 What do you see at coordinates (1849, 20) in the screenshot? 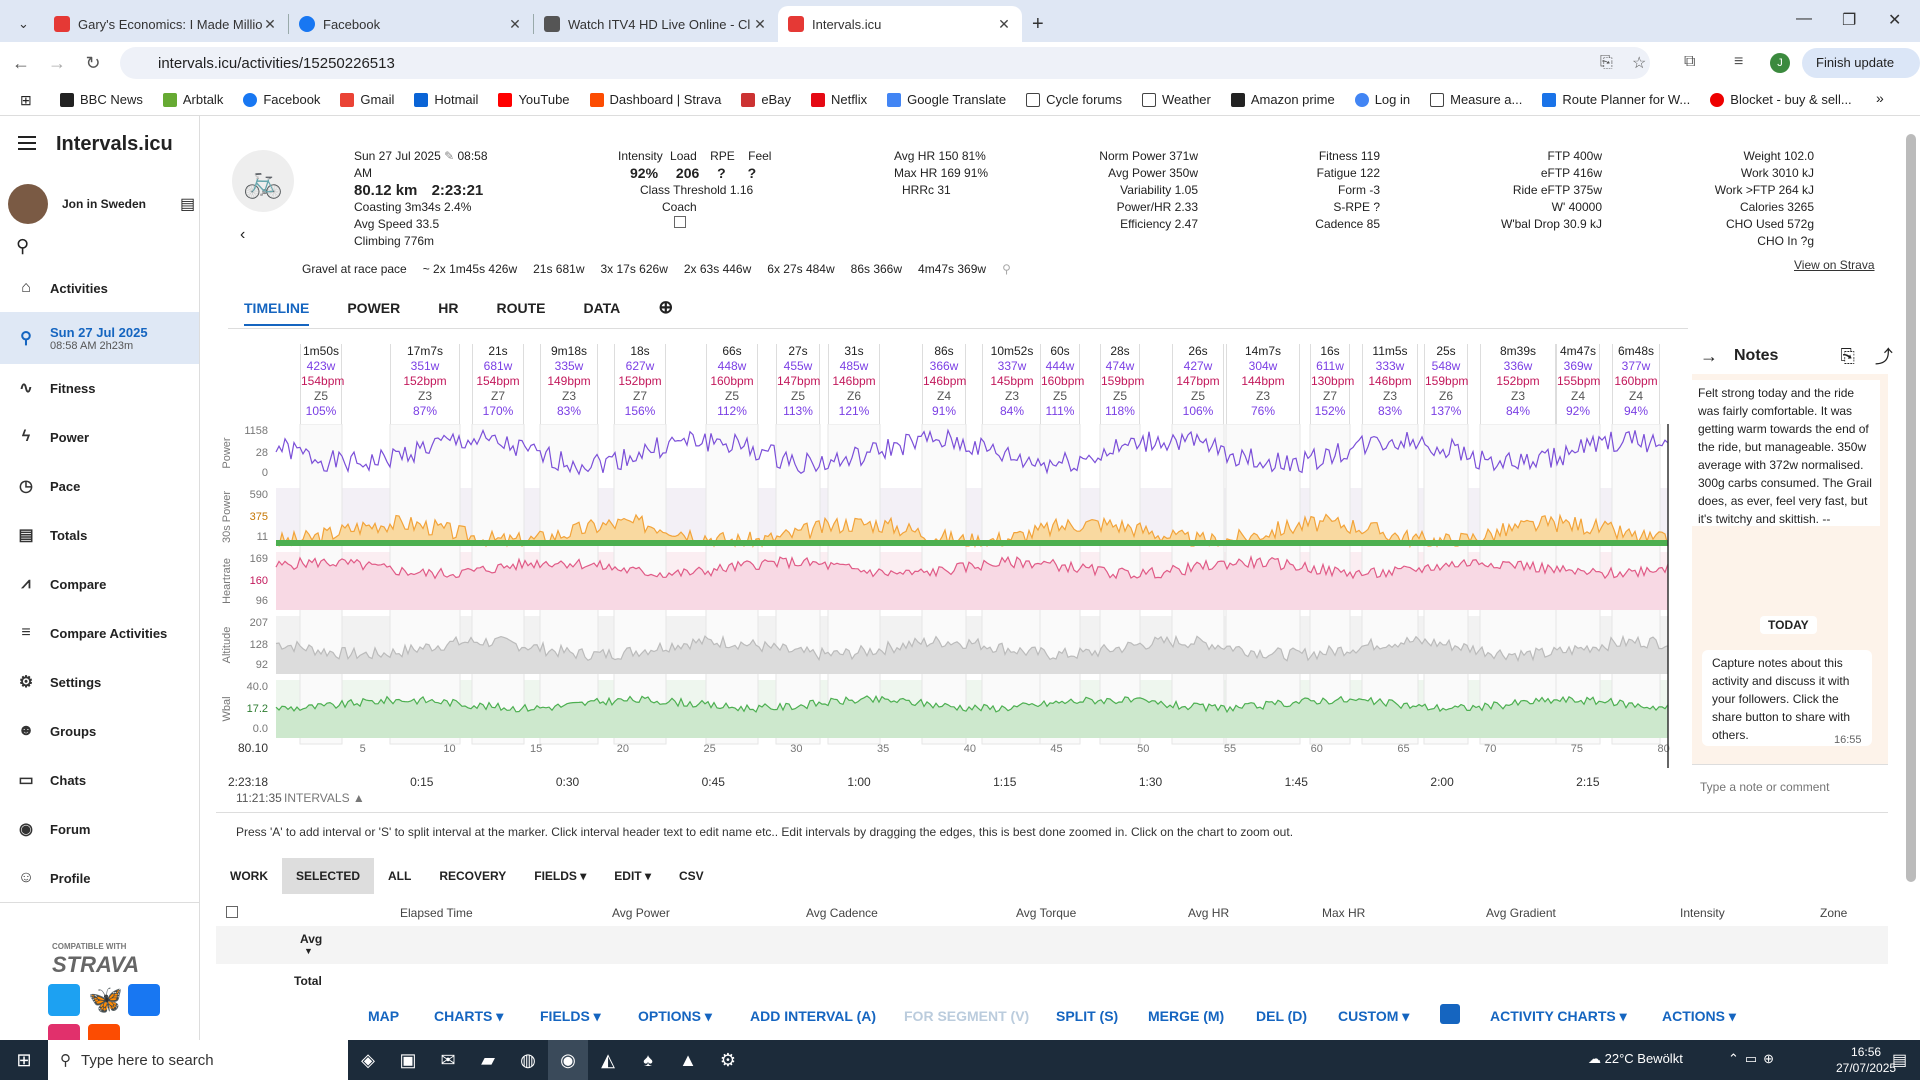
I see `maximize-icon: ❐` at bounding box center [1849, 20].